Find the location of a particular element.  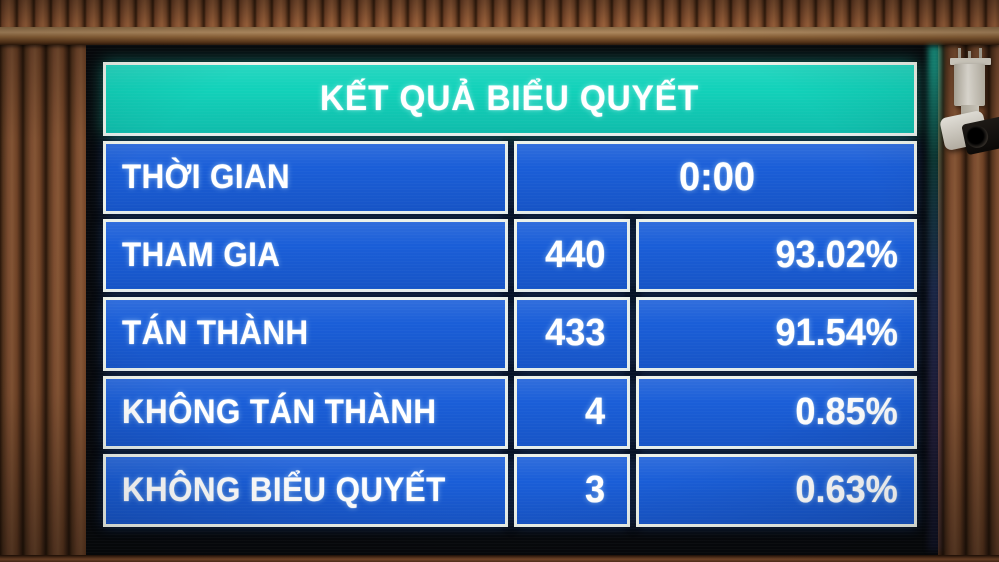

row-abstain-percent: 0.63% is located at coordinates (846, 489).